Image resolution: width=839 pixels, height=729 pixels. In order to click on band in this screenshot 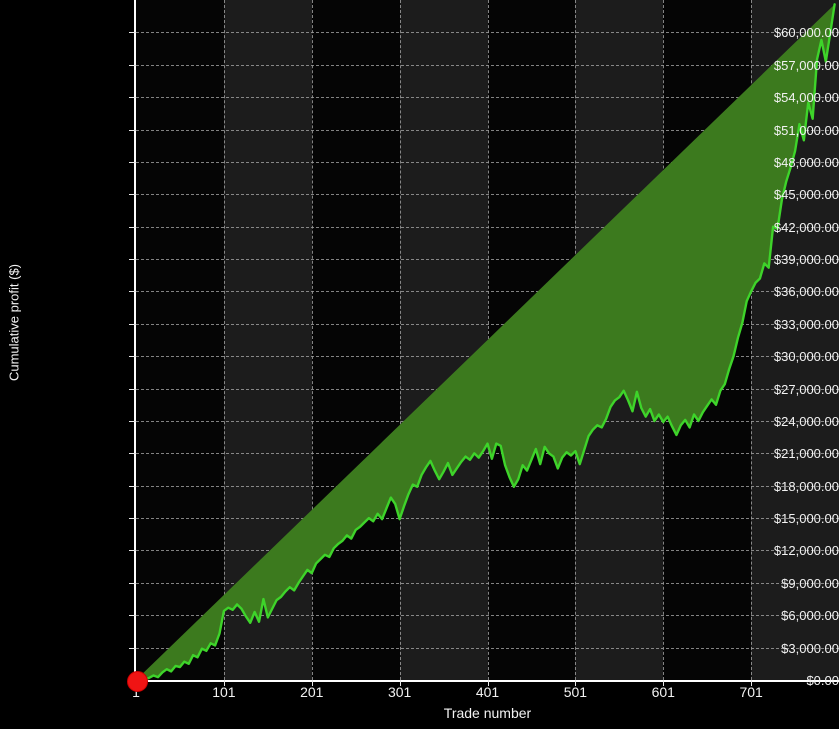, I will do `click(443, 340)`.